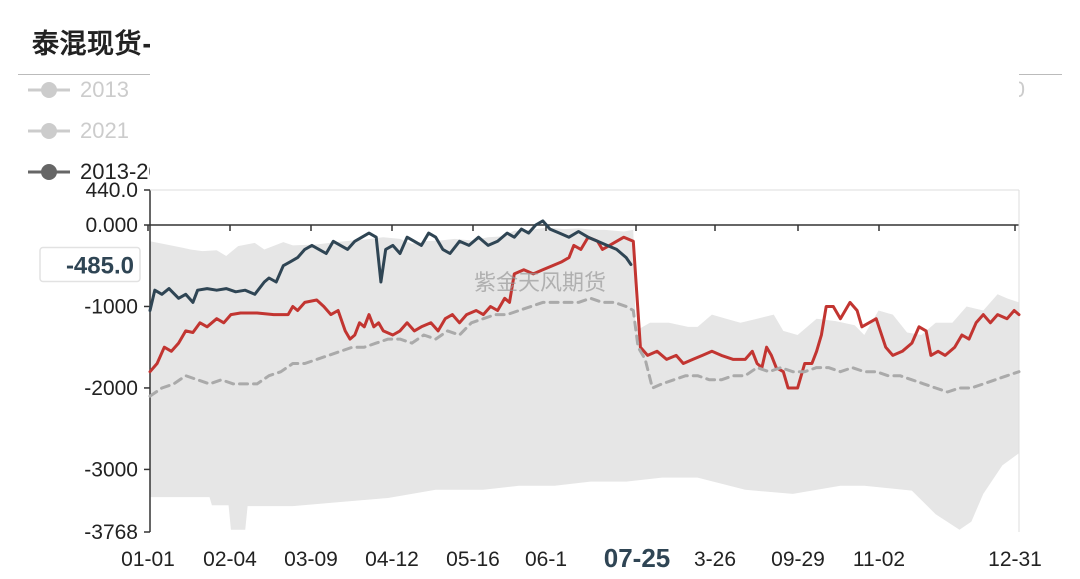  I want to click on y-tick-label: -2000, so click(111, 388).